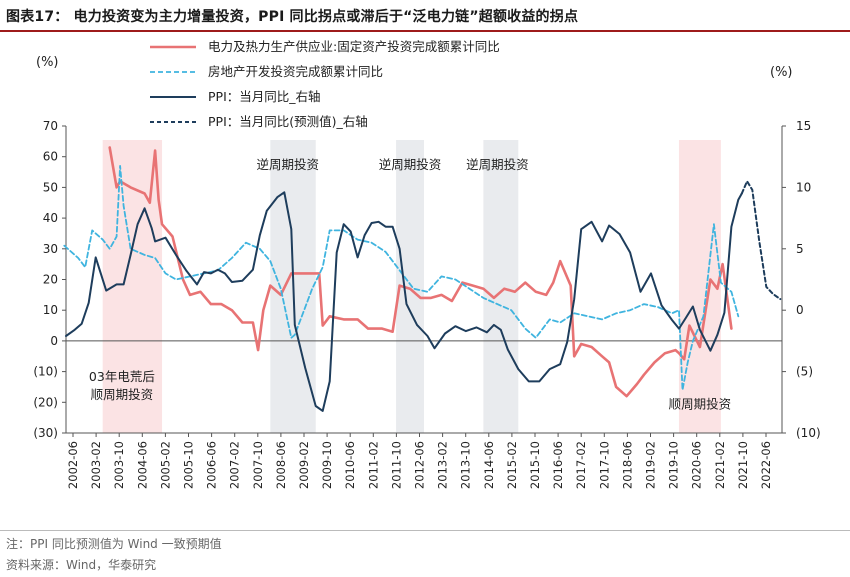  What do you see at coordinates (45, 433) in the screenshot?
I see `y-left-tick-label: (30)` at bounding box center [45, 433].